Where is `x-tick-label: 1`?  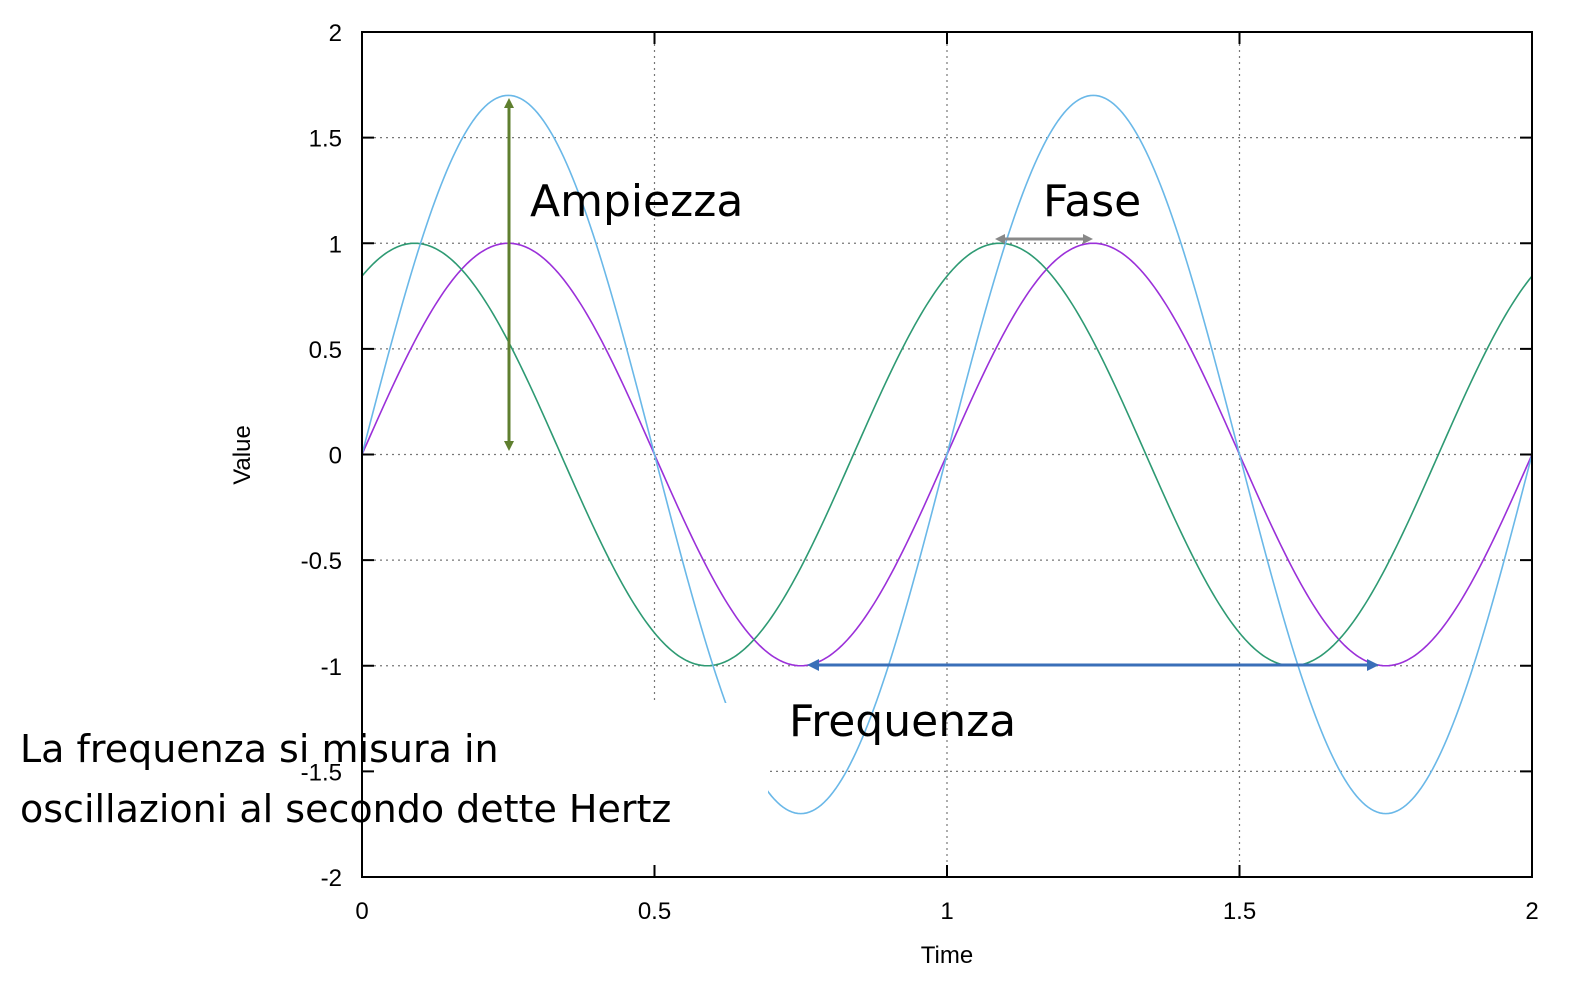 x-tick-label: 1 is located at coordinates (946, 911).